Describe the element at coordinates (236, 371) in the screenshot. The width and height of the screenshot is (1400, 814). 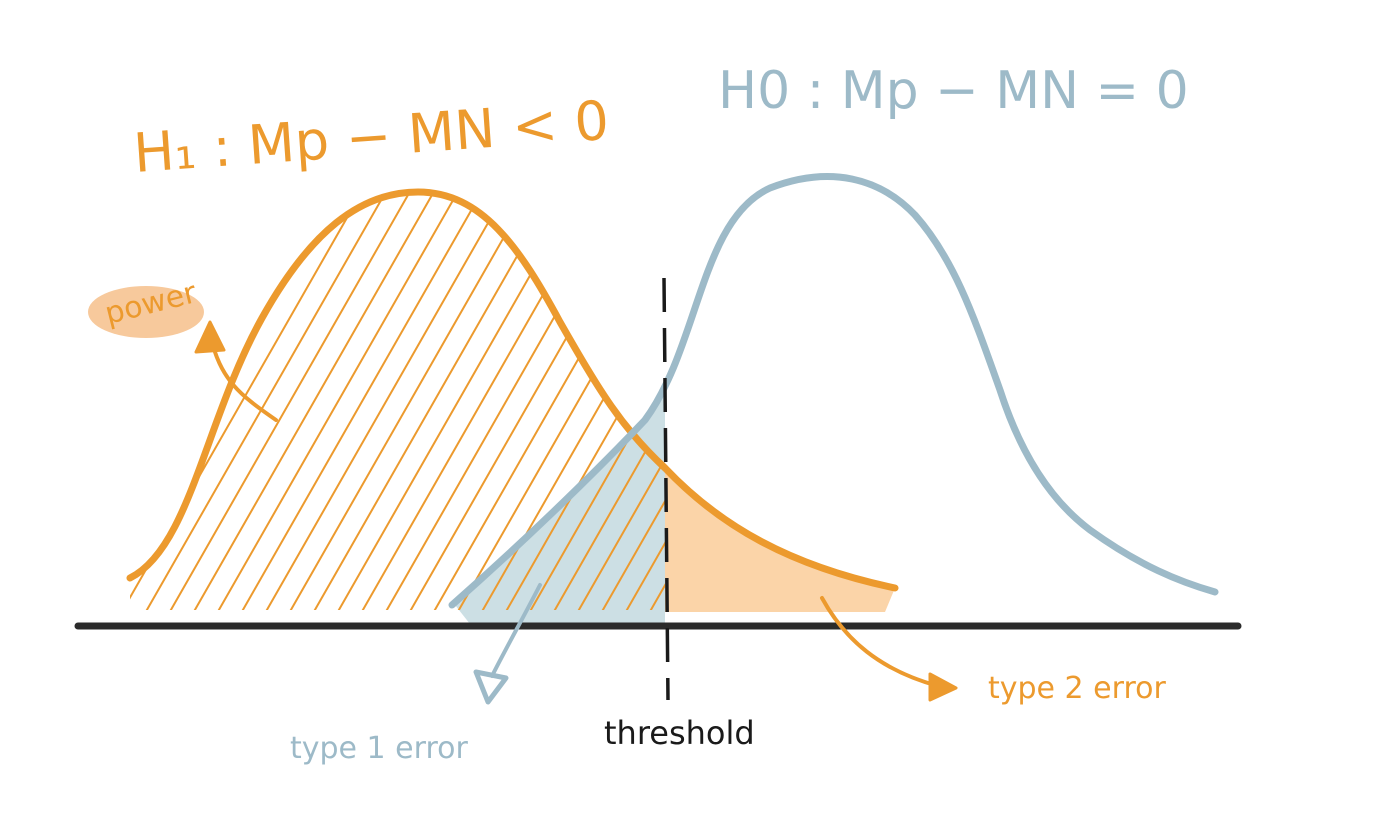
I see `curved-arrow-up-icon` at that location.